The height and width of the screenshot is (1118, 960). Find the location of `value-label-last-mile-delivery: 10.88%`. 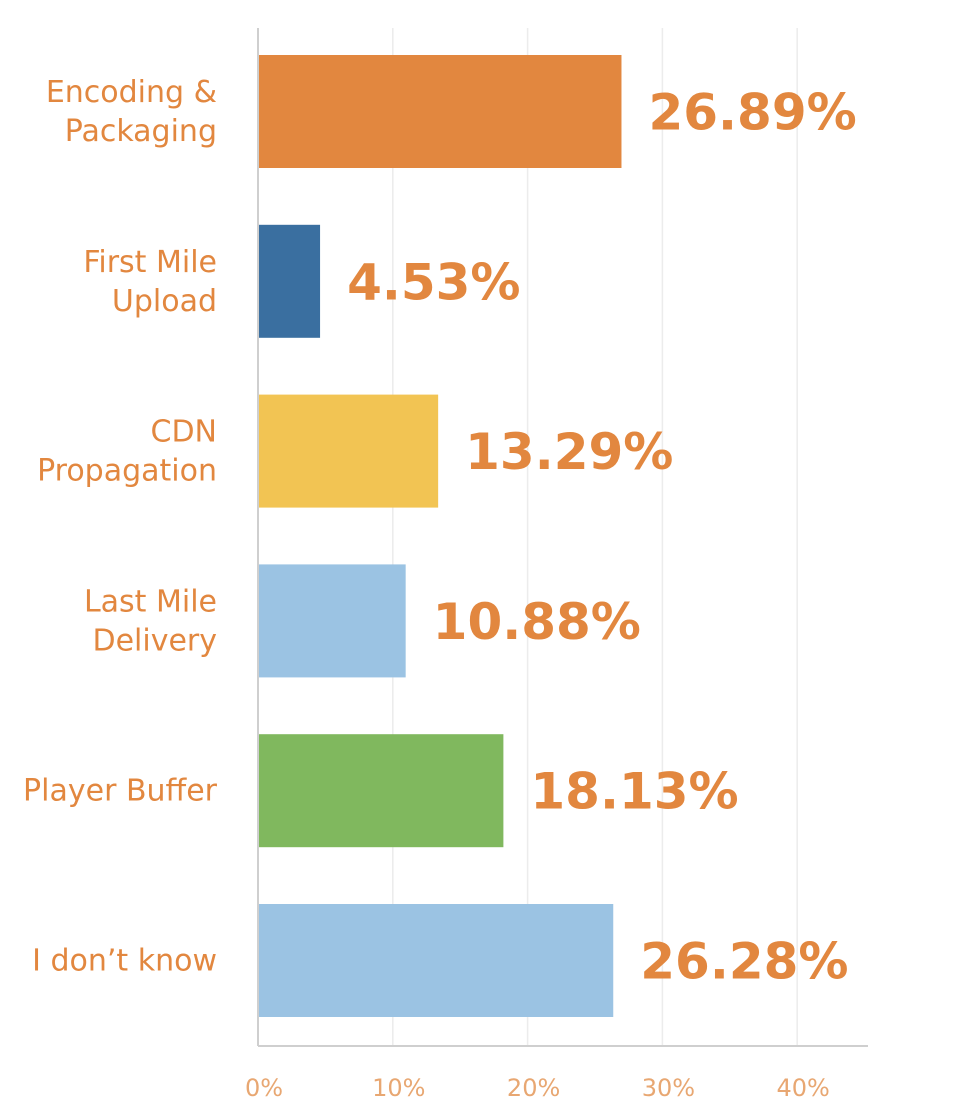

value-label-last-mile-delivery: 10.88% is located at coordinates (537, 622).